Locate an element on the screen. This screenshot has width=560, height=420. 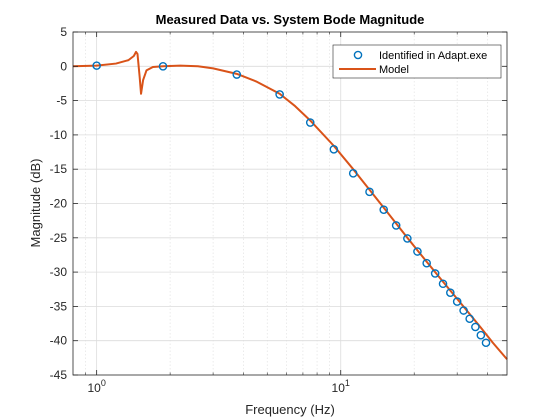
y-tick-label: -40 is located at coordinates (59, 341).